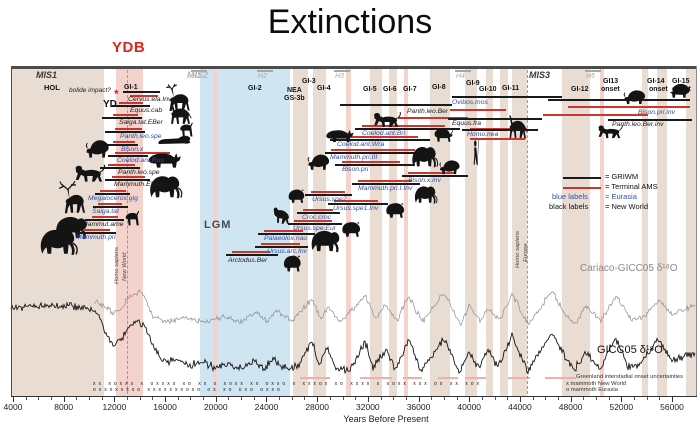  What do you see at coordinates (125, 132) in the screenshot?
I see `Panth.leo.spe-griwm-line` at bounding box center [125, 132].